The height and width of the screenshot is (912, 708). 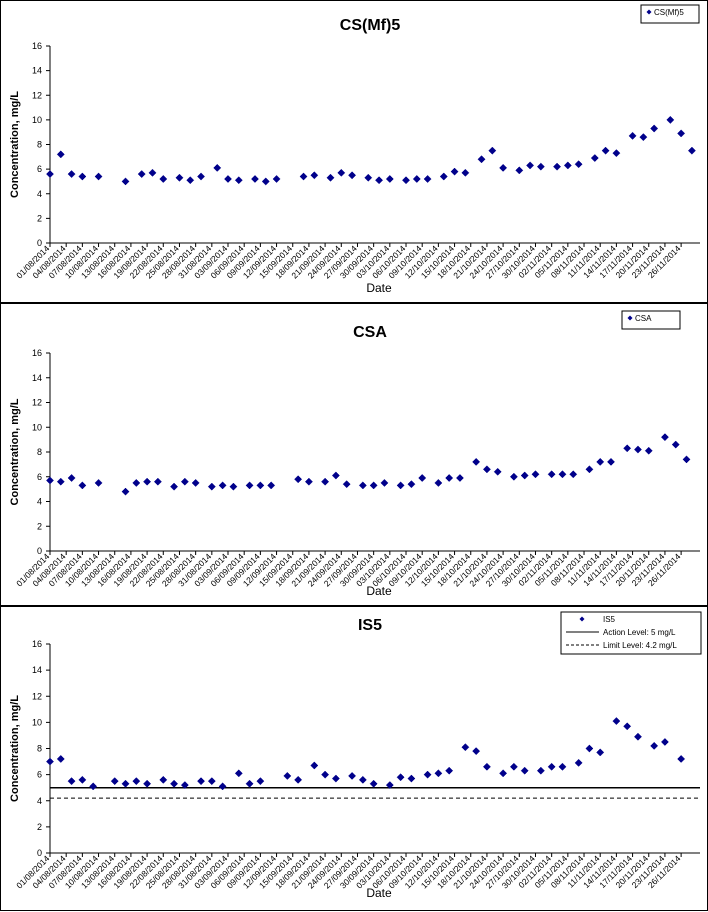 What do you see at coordinates (37, 378) in the screenshot?
I see `y-tick-label: 14` at bounding box center [37, 378].